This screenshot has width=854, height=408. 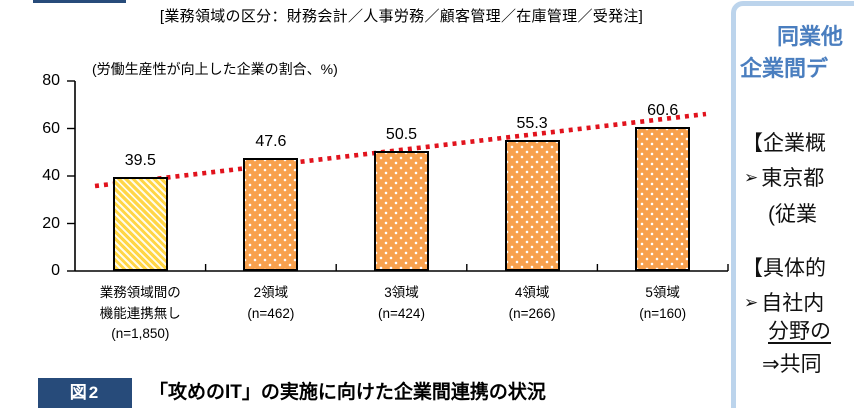 What do you see at coordinates (271, 303) in the screenshot?
I see `category-label: 2領域 (n=462)` at bounding box center [271, 303].